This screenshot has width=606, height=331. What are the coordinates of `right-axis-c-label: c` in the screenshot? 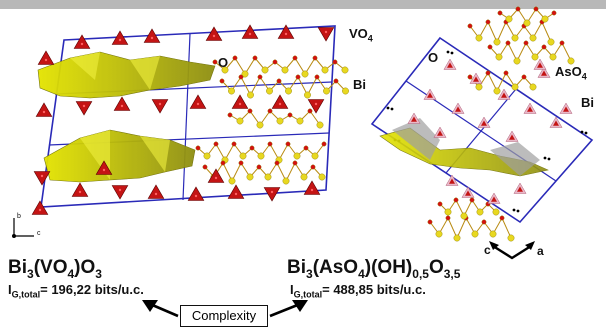 It's located at (487, 250).